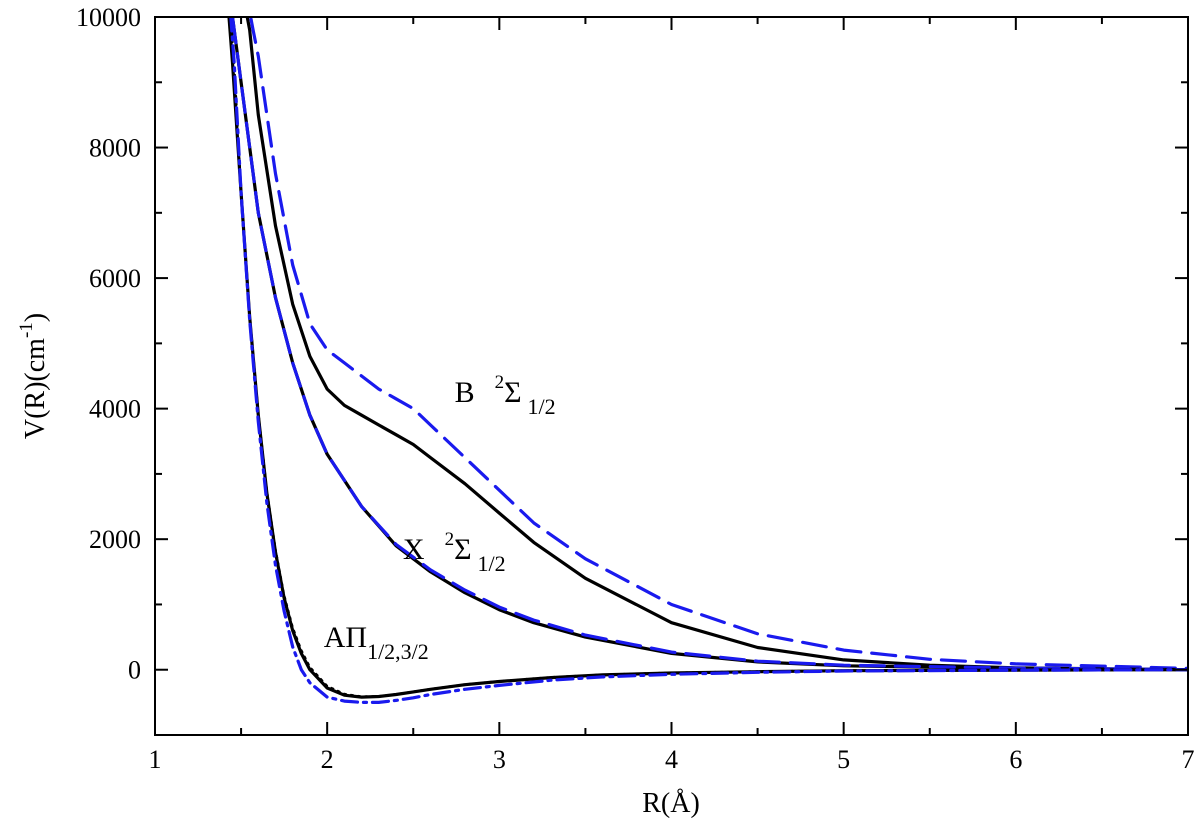  Describe the element at coordinates (35, 388) in the screenshot. I see `y-axis-title-main: V(R)(cm` at that location.